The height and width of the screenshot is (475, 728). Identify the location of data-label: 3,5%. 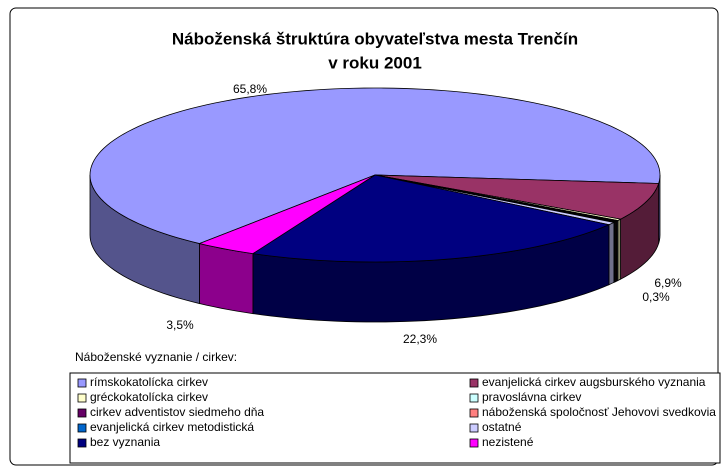
(180, 325).